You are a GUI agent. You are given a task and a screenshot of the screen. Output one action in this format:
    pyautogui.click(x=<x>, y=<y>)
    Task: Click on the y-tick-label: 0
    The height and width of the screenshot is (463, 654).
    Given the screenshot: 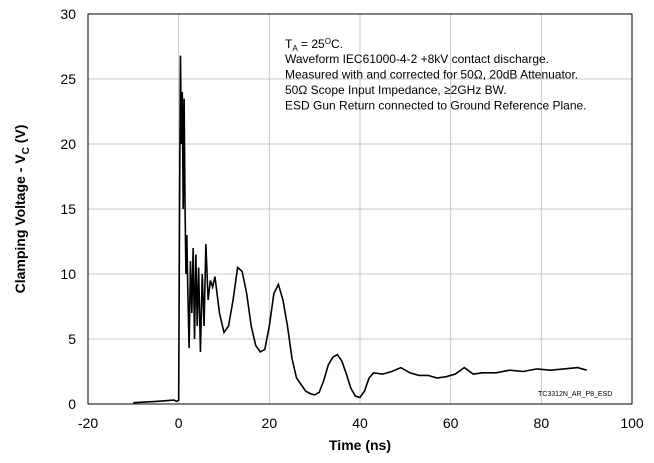 What is the action you would take?
    pyautogui.click(x=72, y=404)
    